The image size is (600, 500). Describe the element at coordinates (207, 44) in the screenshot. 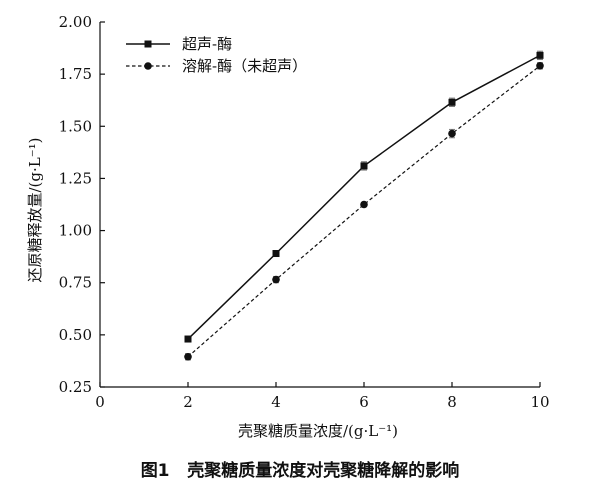

I see `legend-label: 超声-酶` at that location.